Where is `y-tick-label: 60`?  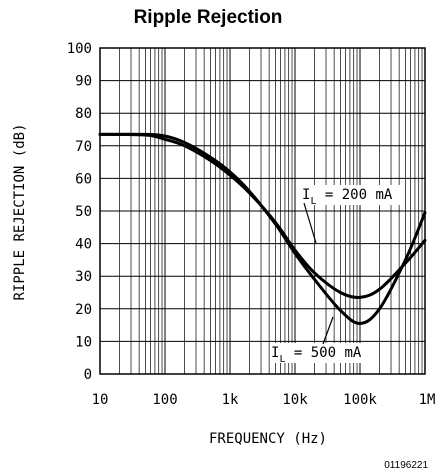 y-tick-label: 60 is located at coordinates (83, 179).